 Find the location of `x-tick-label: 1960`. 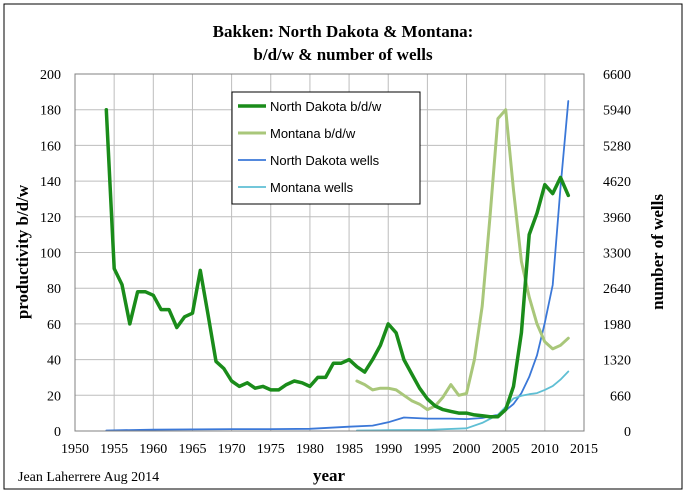

x-tick-label: 1960 is located at coordinates (153, 449).